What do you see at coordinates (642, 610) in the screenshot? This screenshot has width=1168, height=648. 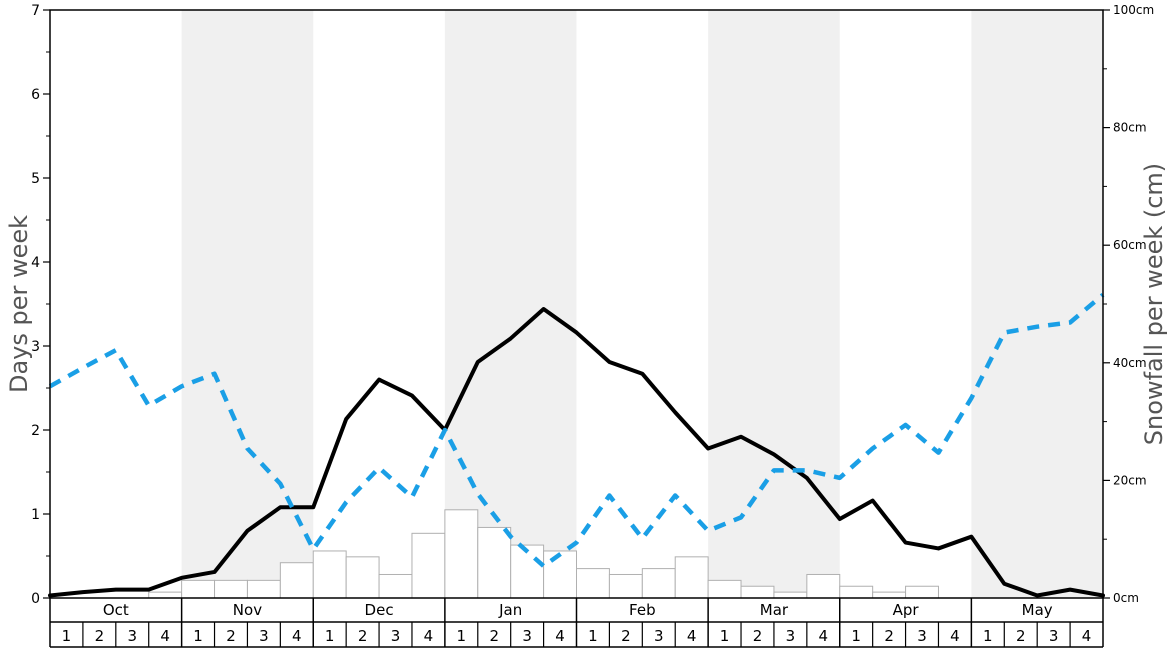 I see `month-label: Feb` at bounding box center [642, 610].